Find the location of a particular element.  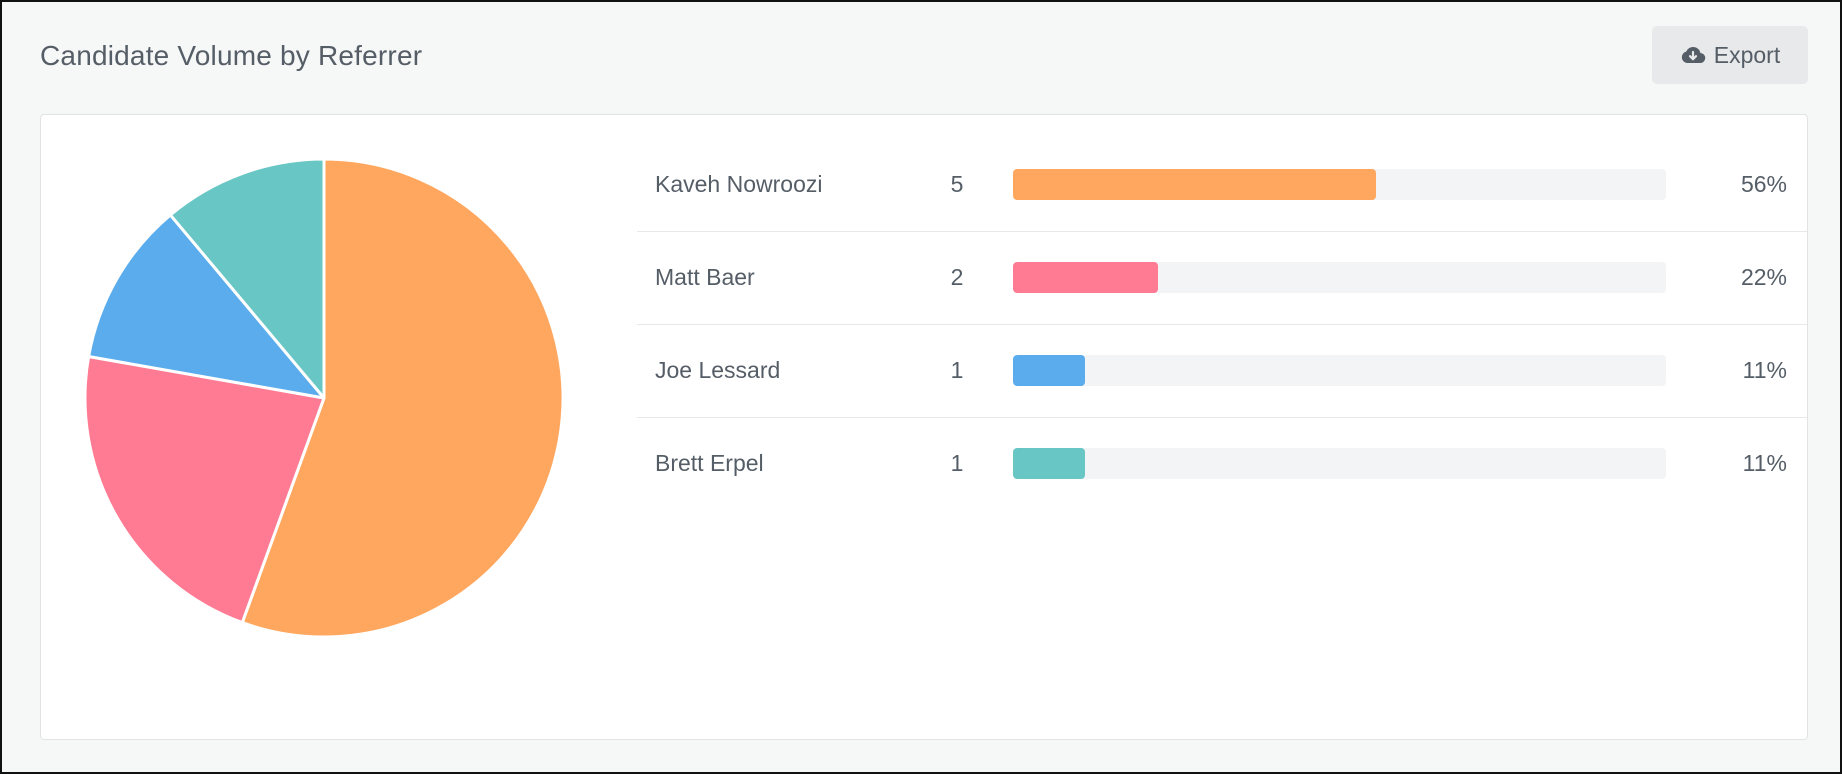

pie-slice-joe-lessard is located at coordinates (206, 306).